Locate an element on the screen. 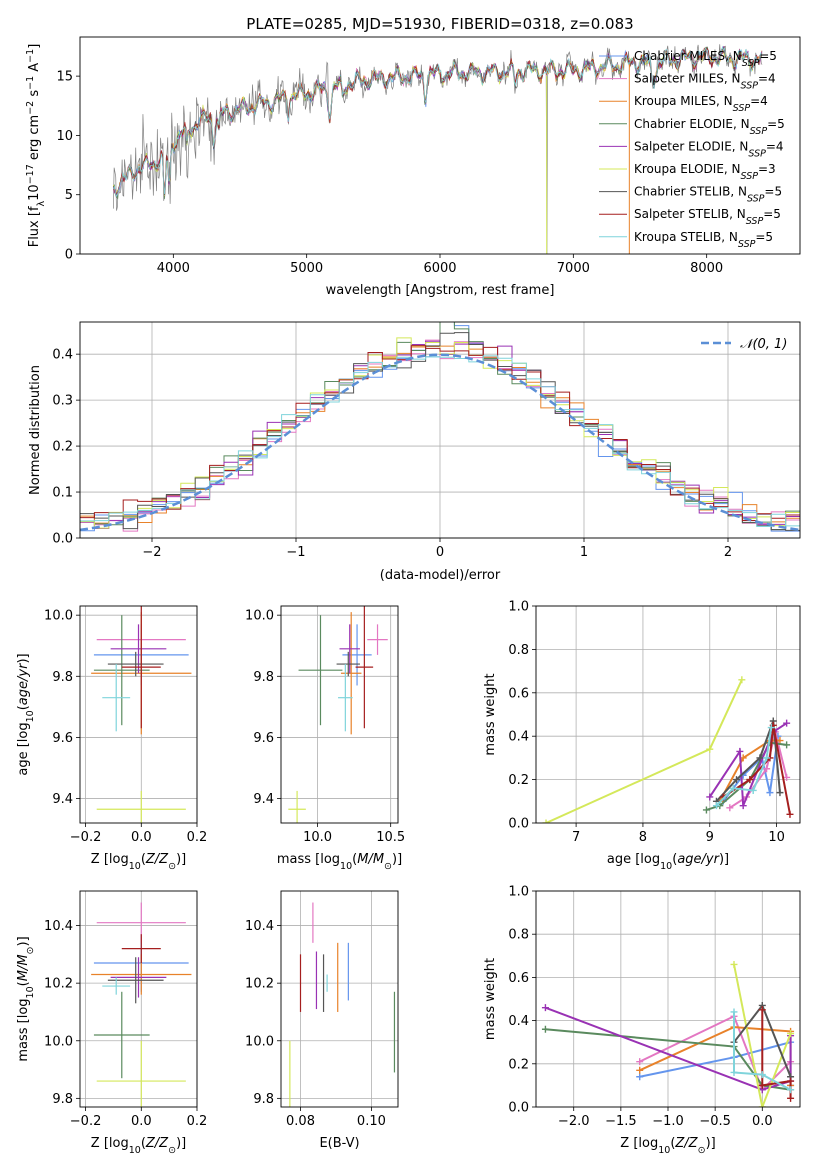 The height and width of the screenshot is (1170, 819). age-vs-Z-xtick-label: 0.2 is located at coordinates (197, 837).